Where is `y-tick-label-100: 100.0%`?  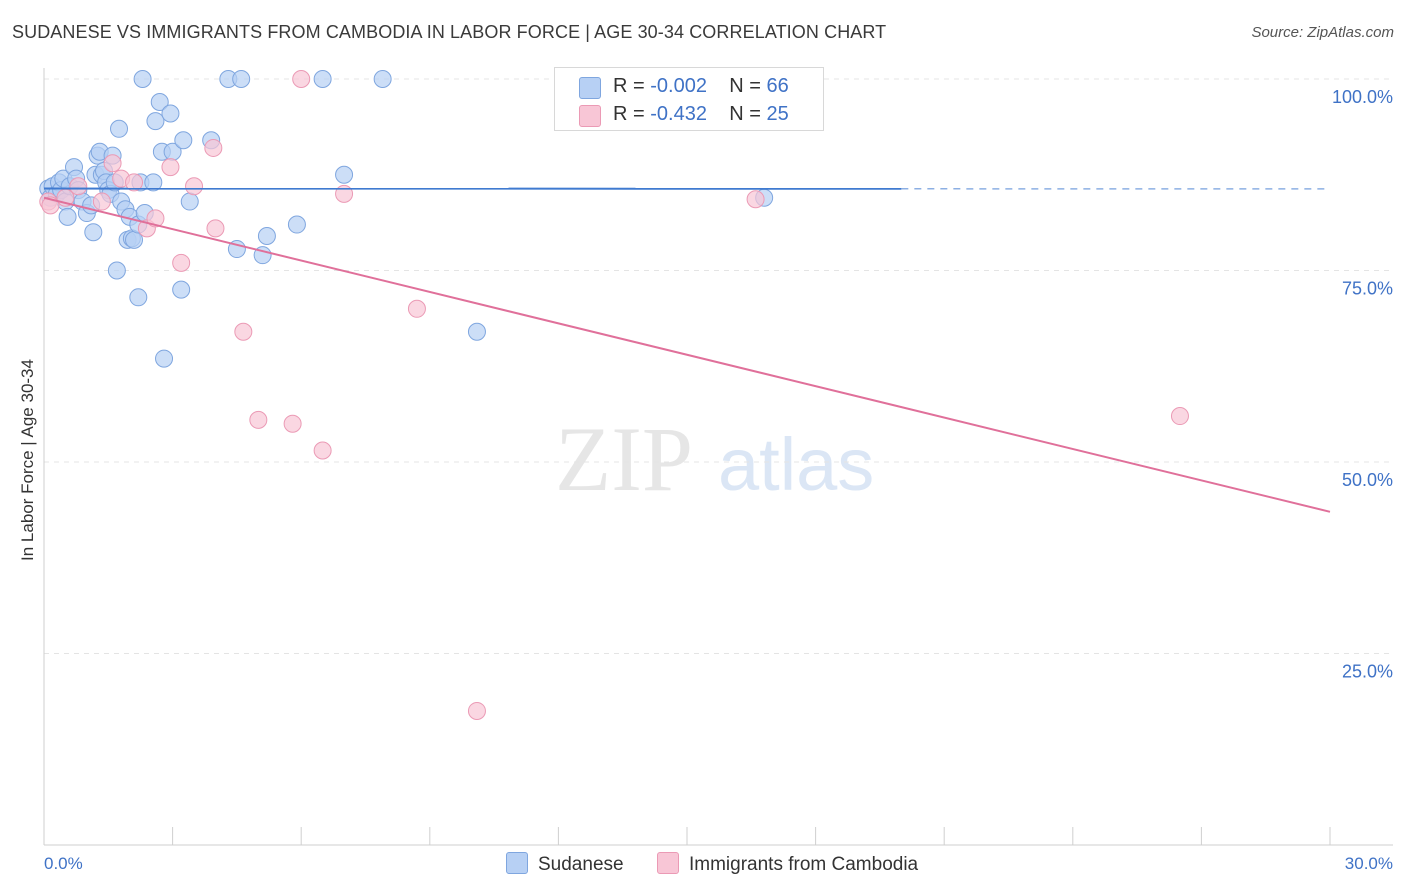
y-tick-label-100: 100.0% is located at coordinates (1362, 97).